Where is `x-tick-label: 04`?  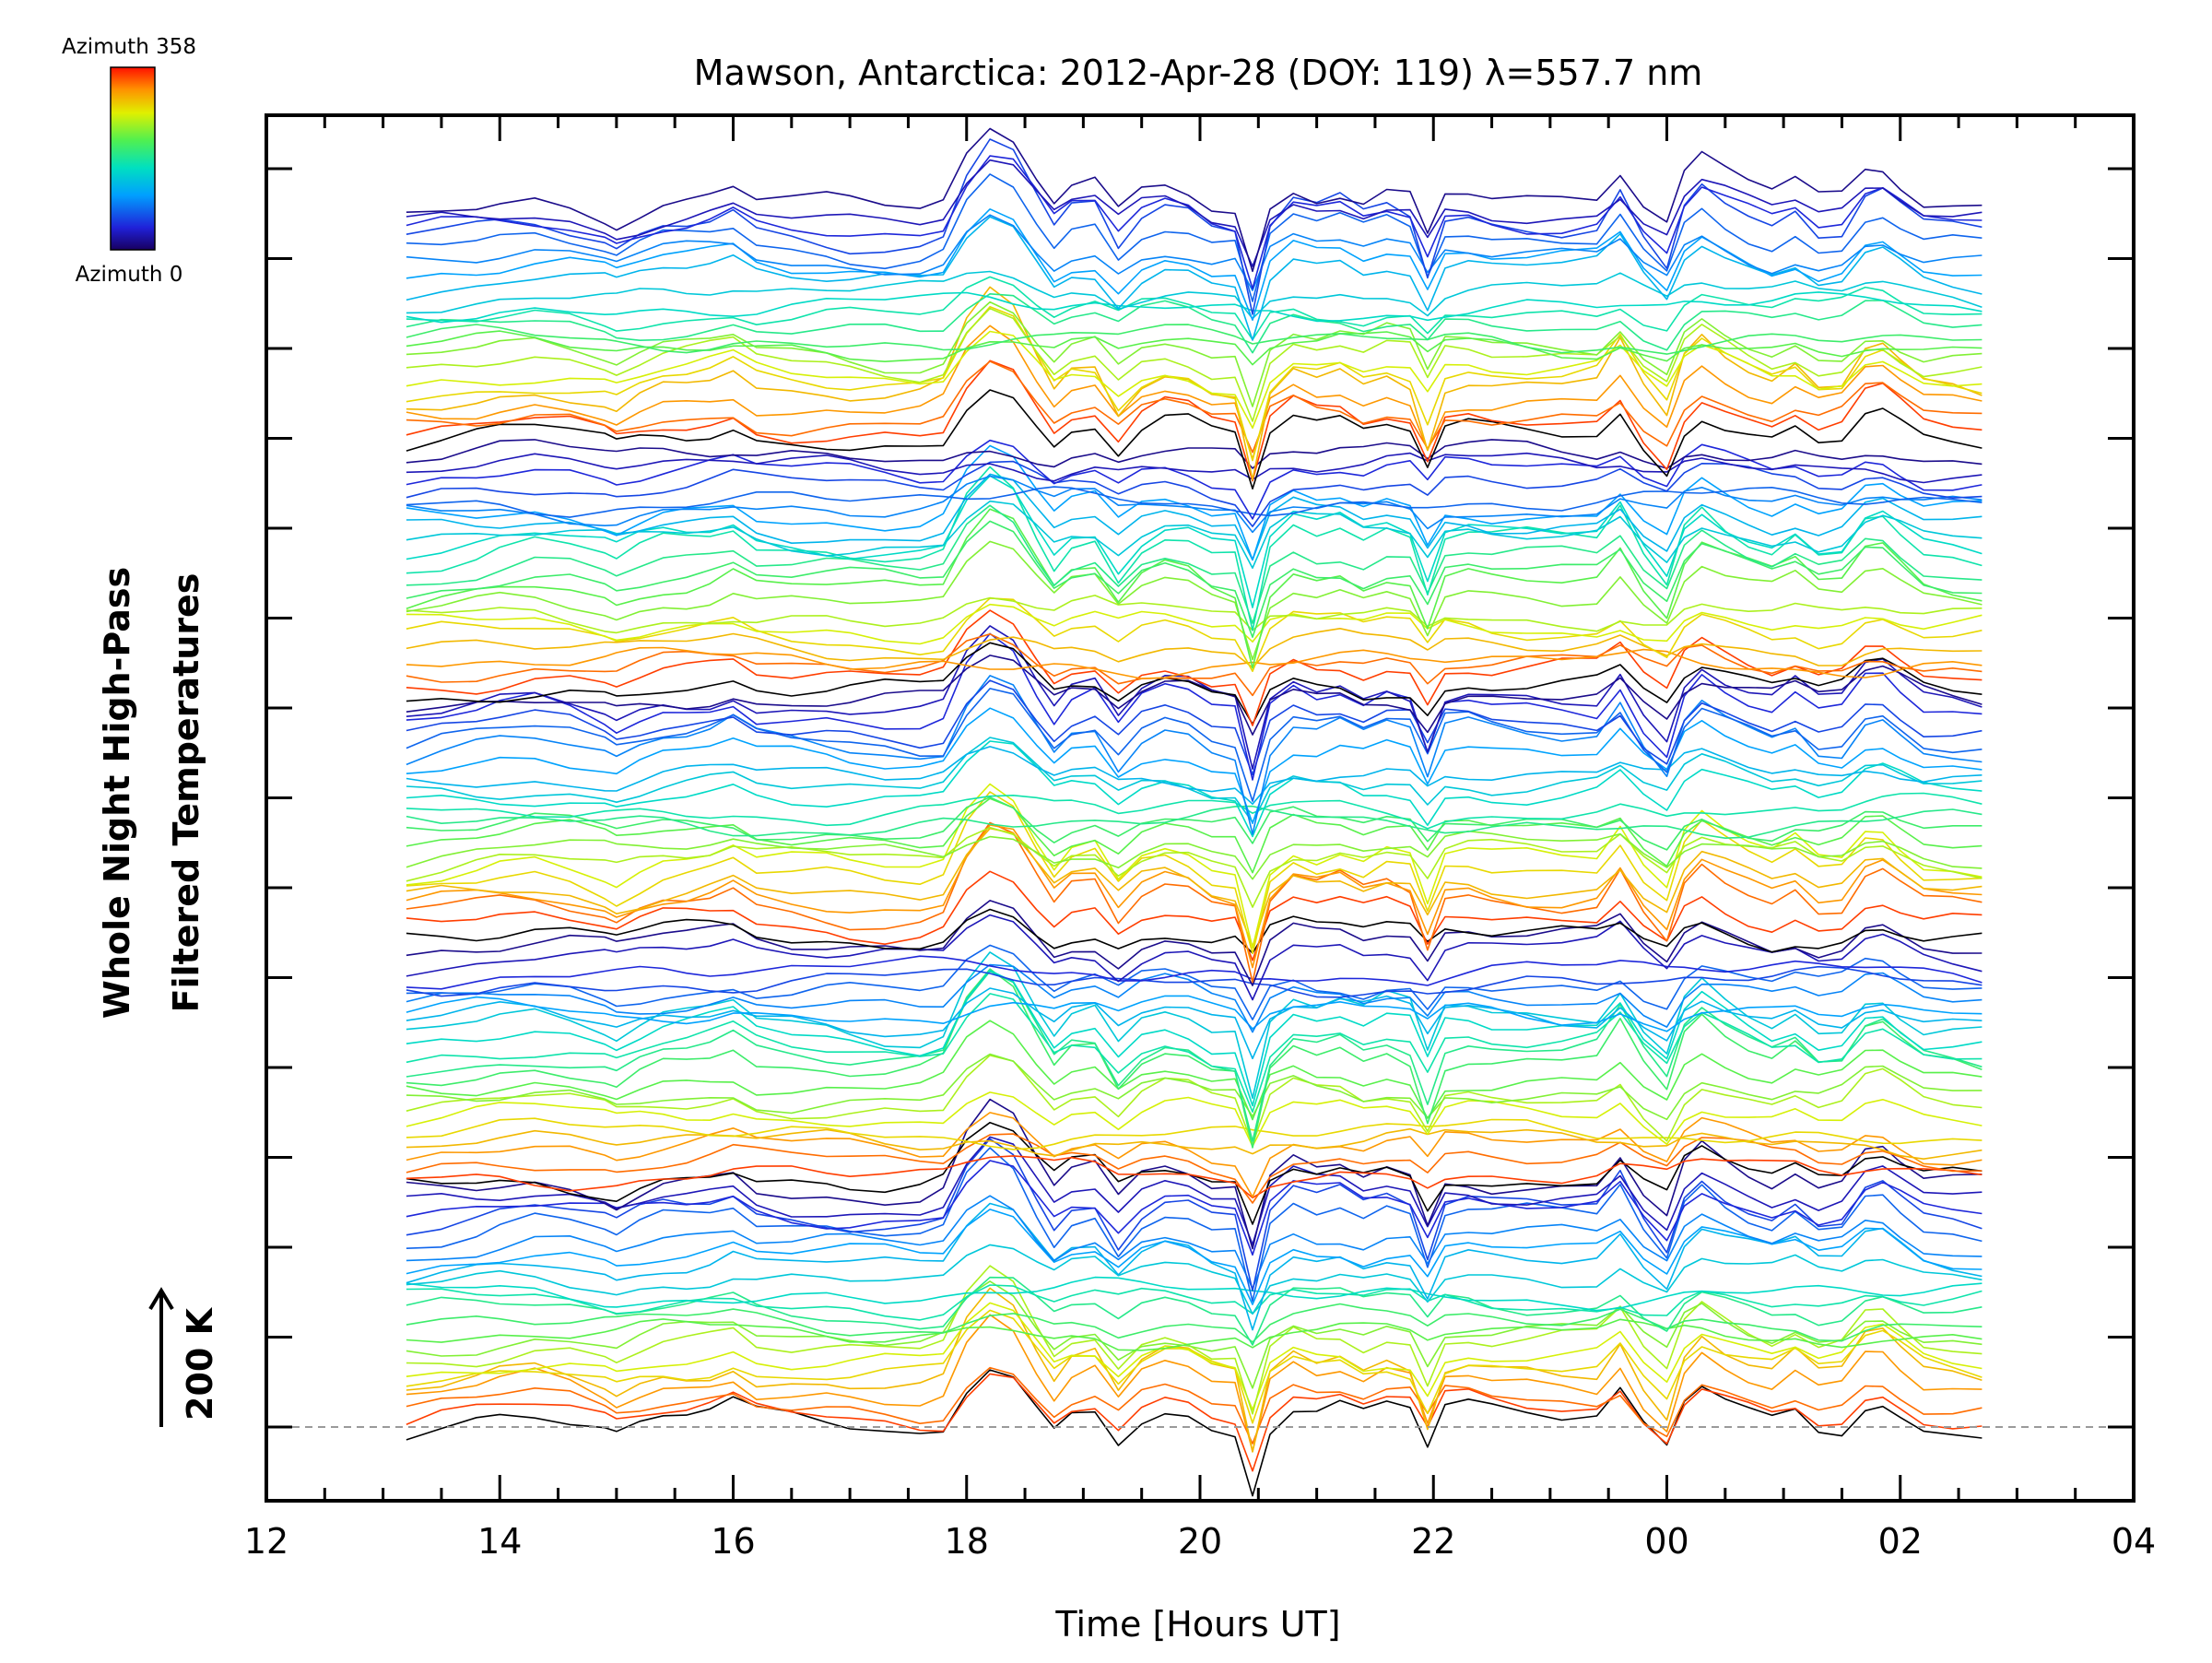
x-tick-label: 04 is located at coordinates (2134, 1541).